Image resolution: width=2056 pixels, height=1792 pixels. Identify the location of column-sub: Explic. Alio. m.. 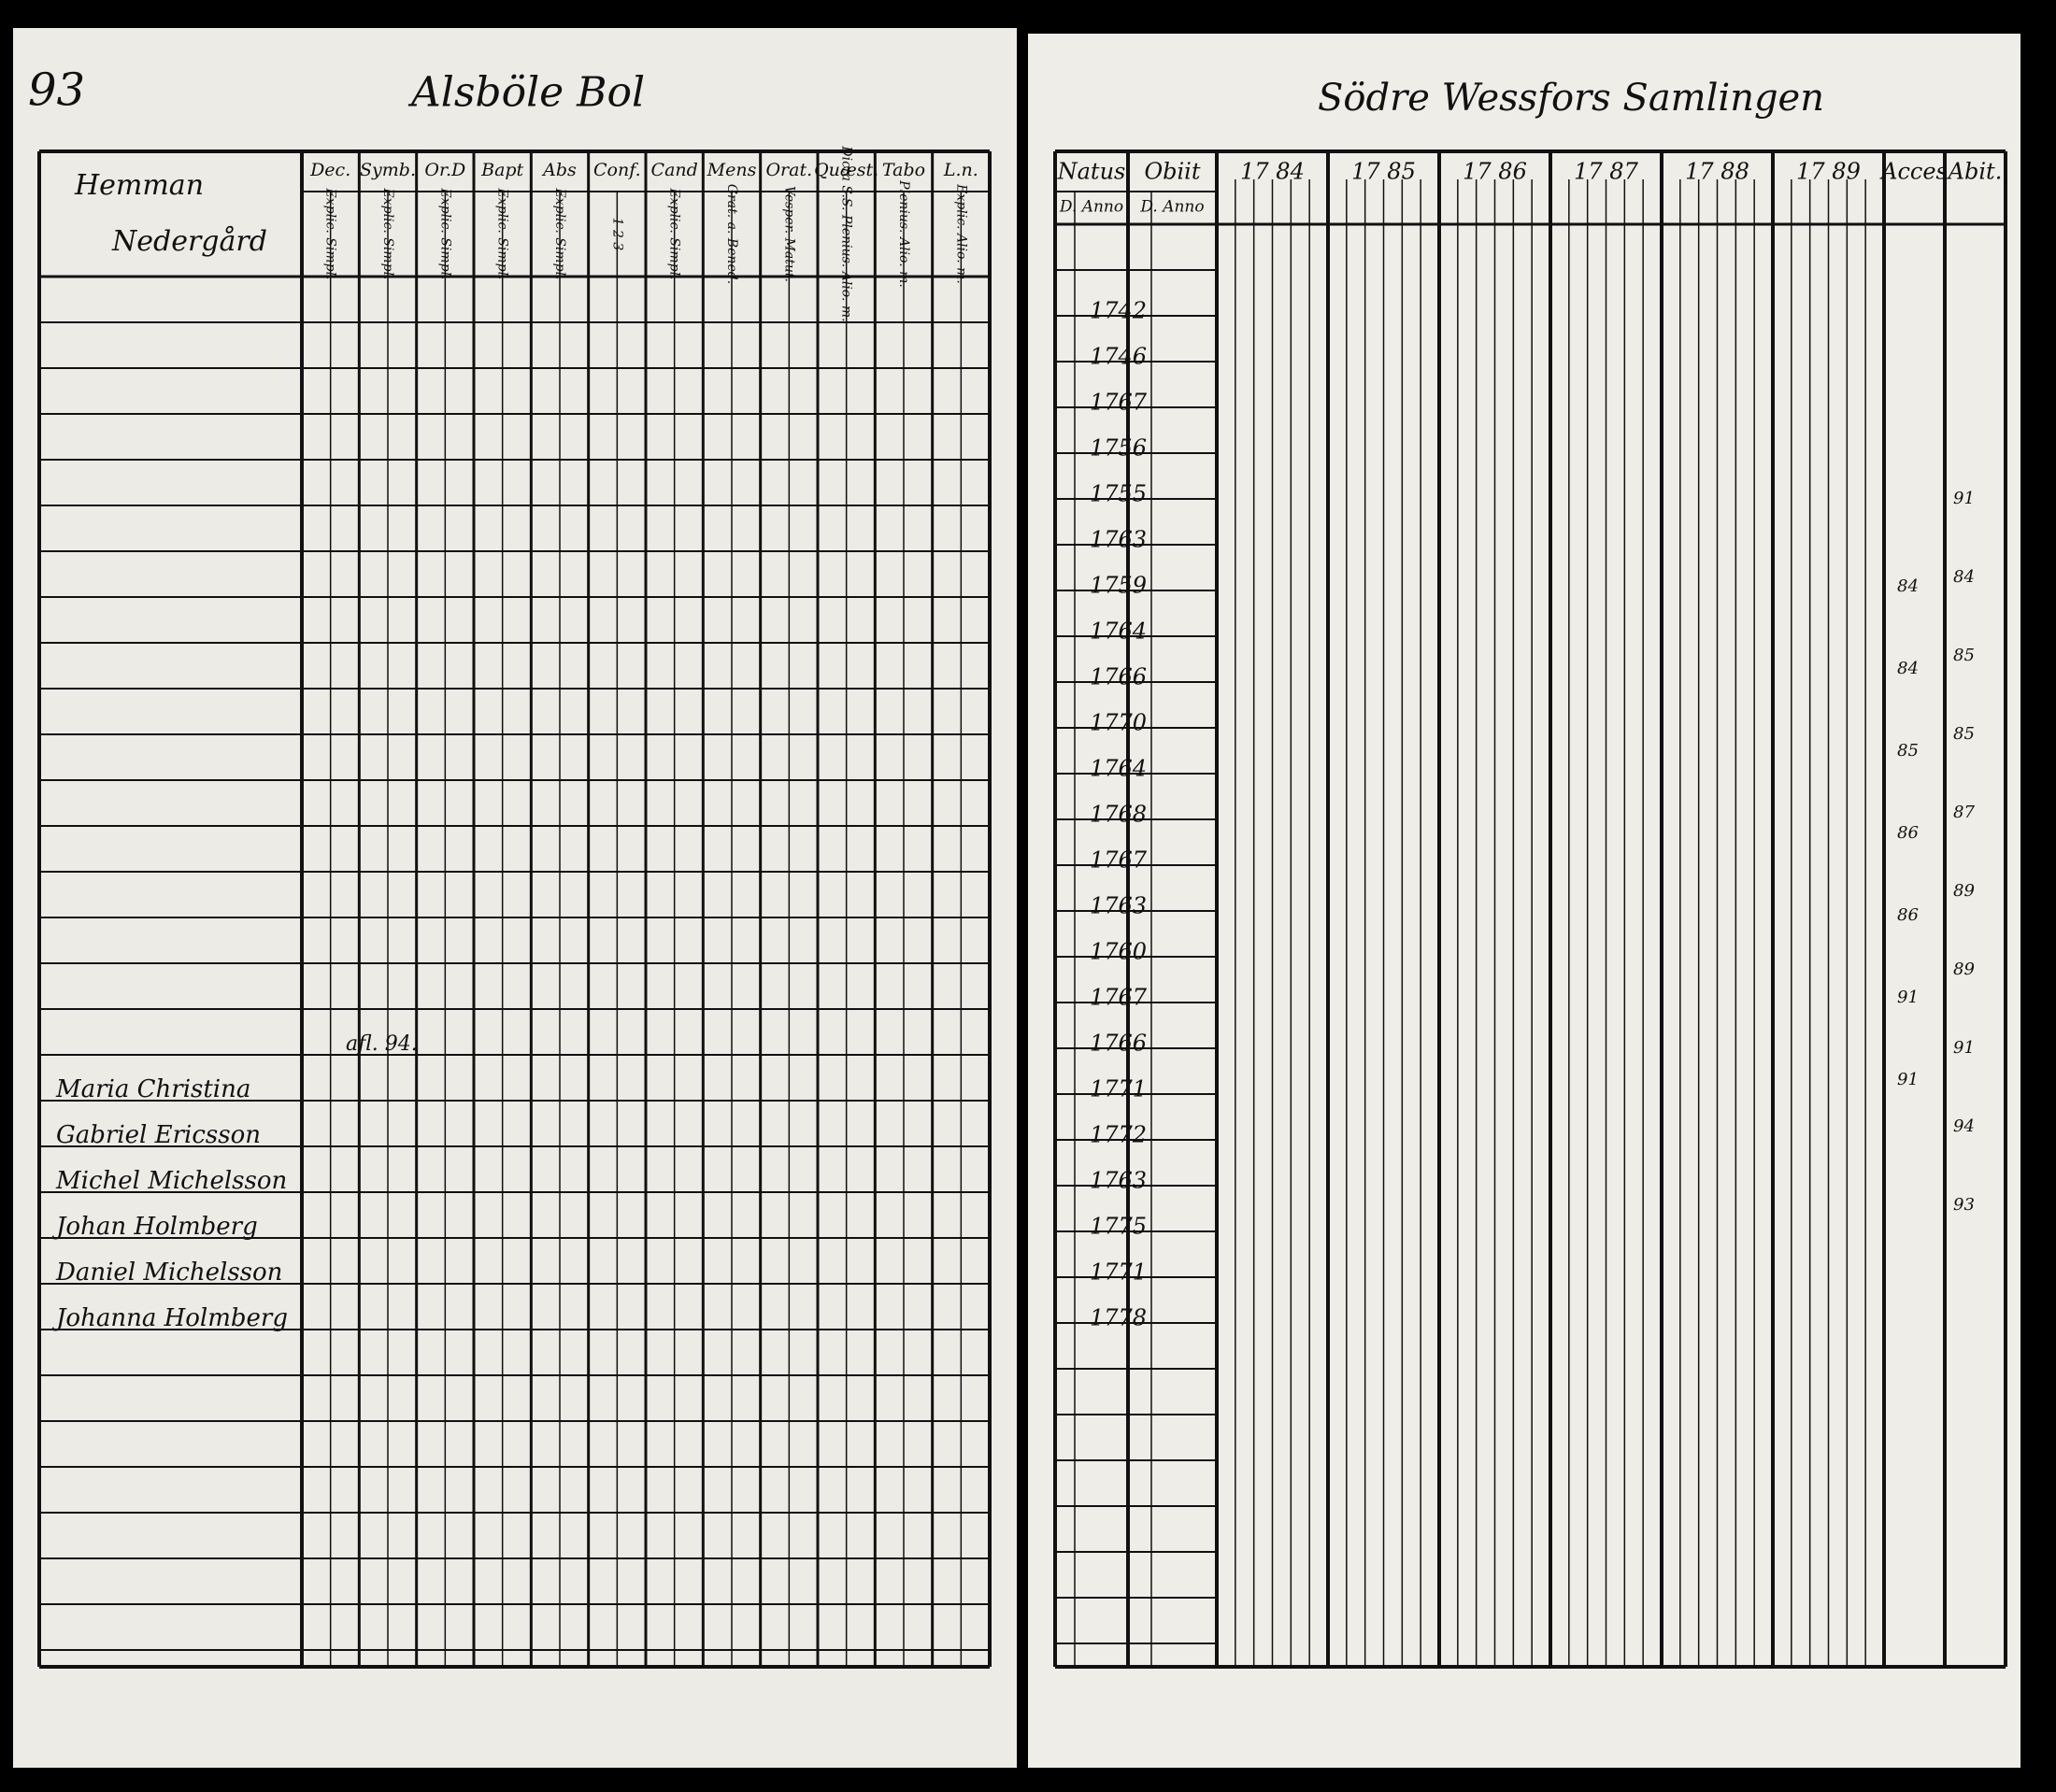
(960, 233).